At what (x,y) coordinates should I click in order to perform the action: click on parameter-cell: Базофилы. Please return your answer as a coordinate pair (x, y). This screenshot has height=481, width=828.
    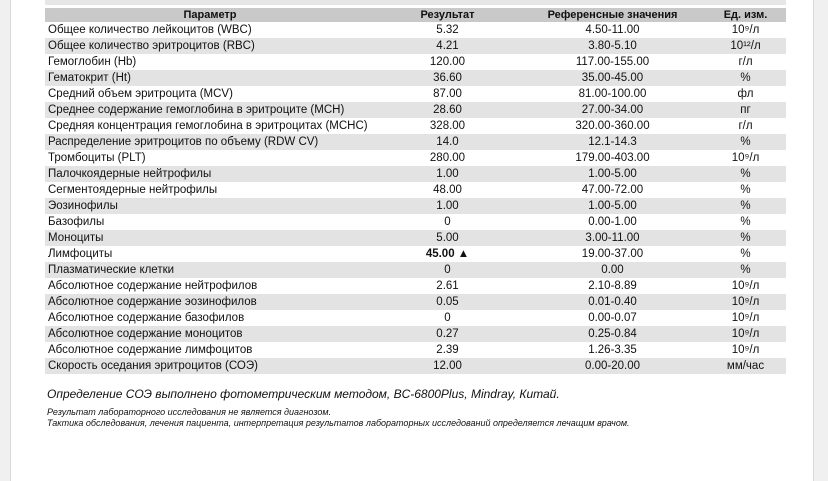
    Looking at the image, I should click on (76, 221).